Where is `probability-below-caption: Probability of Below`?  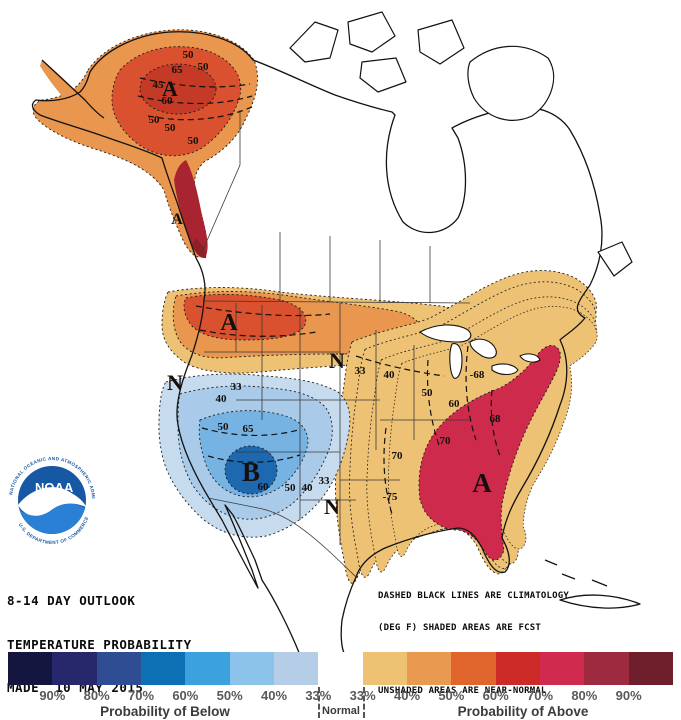
probability-below-caption: Probability of Below is located at coordinates (165, 711).